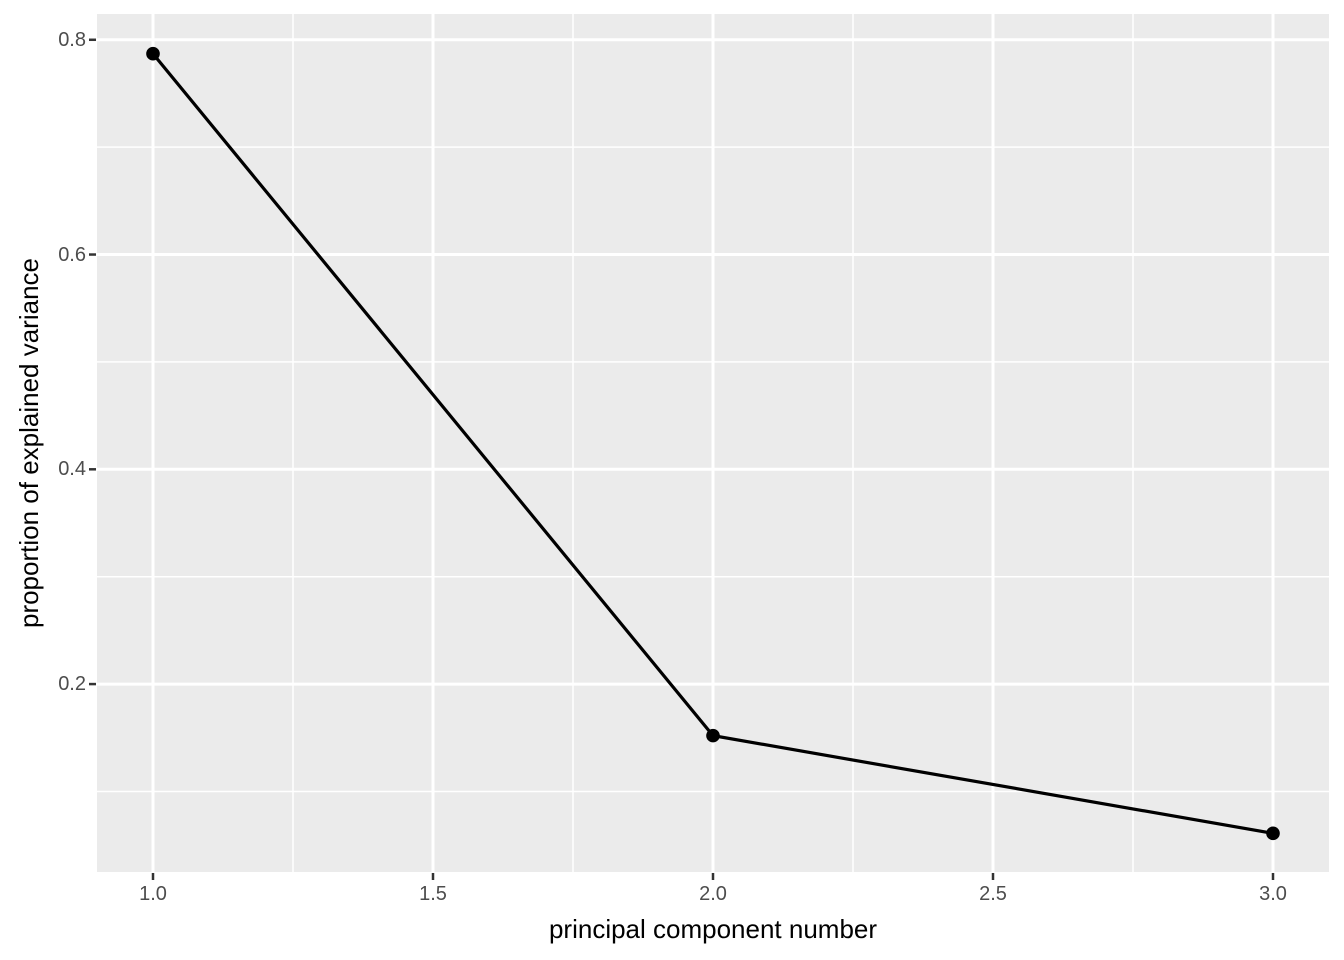 The width and height of the screenshot is (1344, 960). I want to click on x-axis-tick-label: 2.5, so click(993, 894).